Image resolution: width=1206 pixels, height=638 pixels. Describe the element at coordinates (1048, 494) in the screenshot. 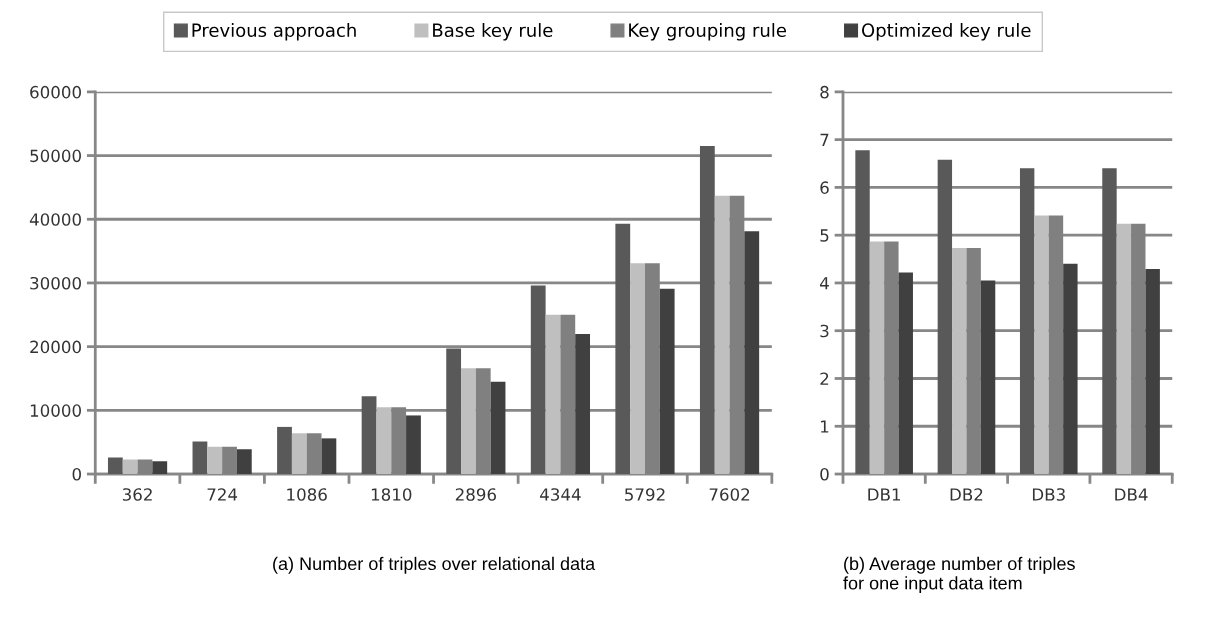

I see `x-tick-label: DB3` at that location.